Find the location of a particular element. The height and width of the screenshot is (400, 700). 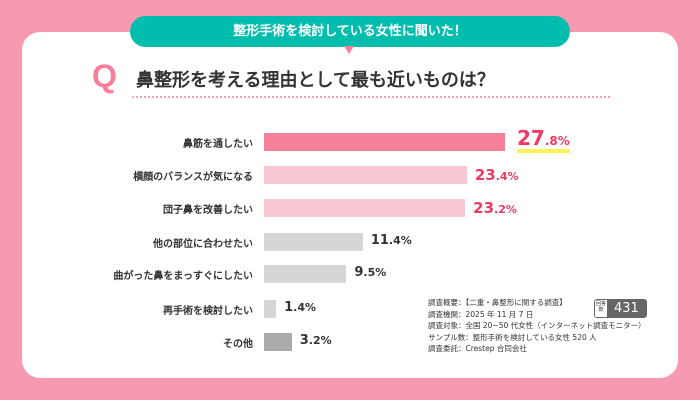

category-label: 他の部位に合わせたい is located at coordinates (203, 244).